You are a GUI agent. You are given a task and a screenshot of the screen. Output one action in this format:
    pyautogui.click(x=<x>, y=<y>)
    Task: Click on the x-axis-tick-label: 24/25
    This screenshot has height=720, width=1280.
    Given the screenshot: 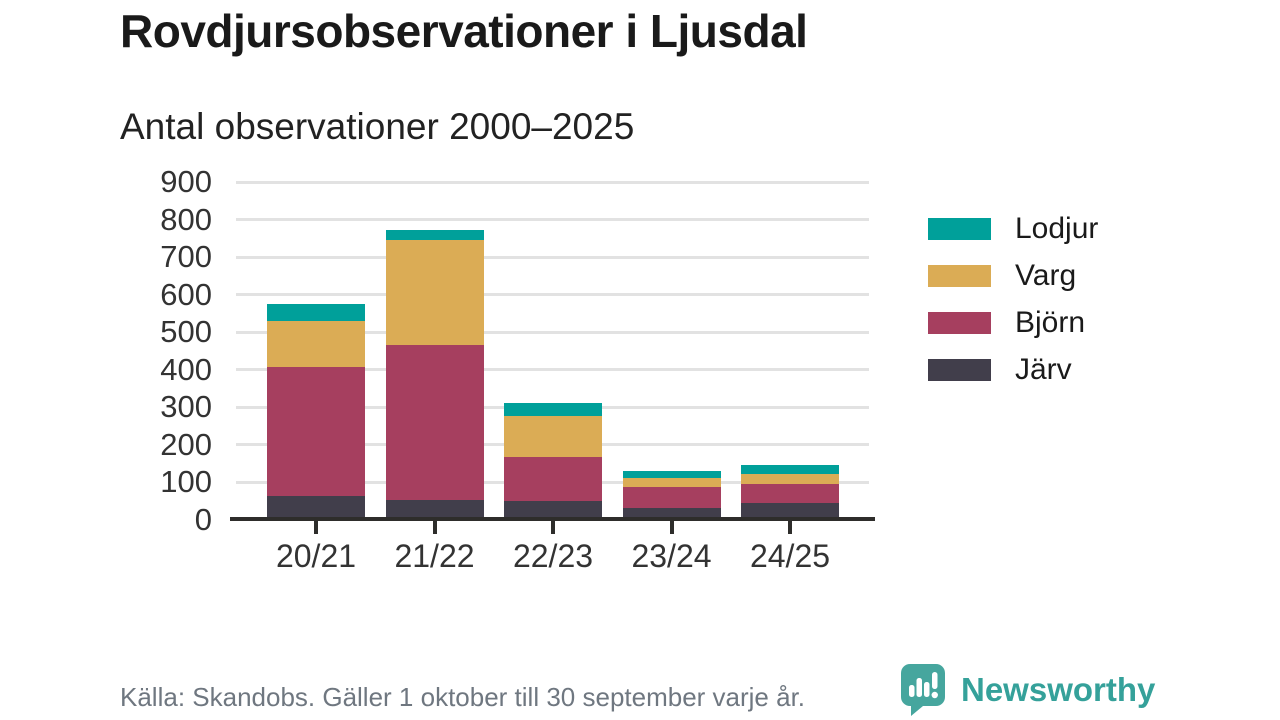 What is the action you would take?
    pyautogui.click(x=790, y=556)
    